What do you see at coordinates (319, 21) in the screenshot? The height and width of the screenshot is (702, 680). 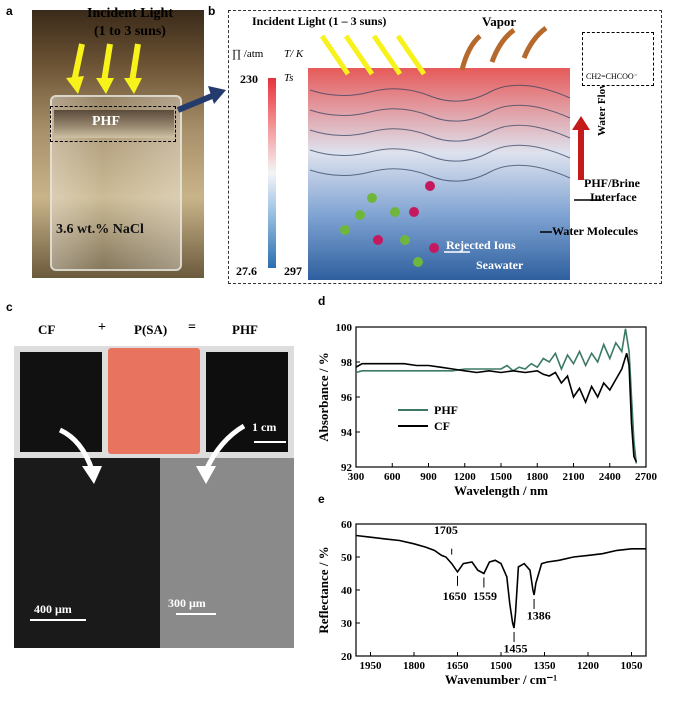 I see `incident-light-b-label: Incident Light (1 – 3 suns)` at bounding box center [319, 21].